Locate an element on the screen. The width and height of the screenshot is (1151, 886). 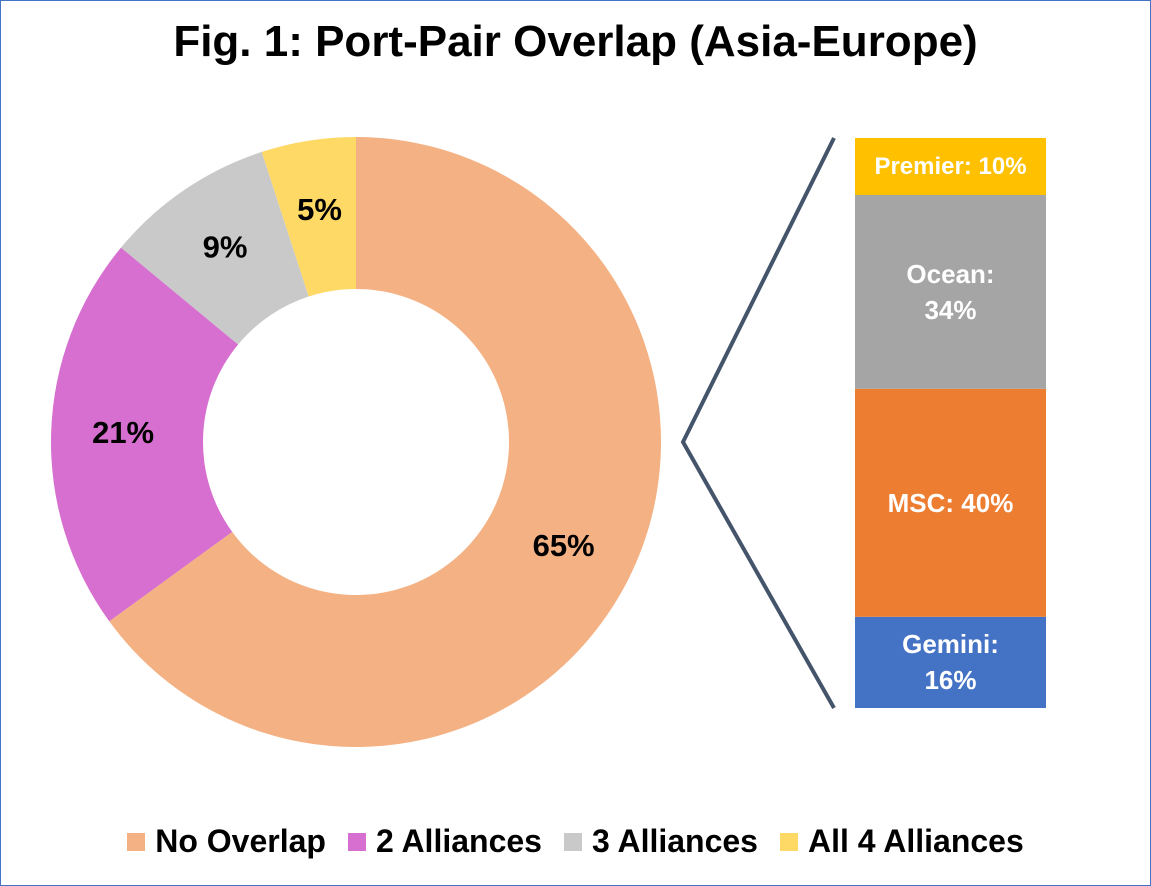
data-label: 21% is located at coordinates (123, 432).